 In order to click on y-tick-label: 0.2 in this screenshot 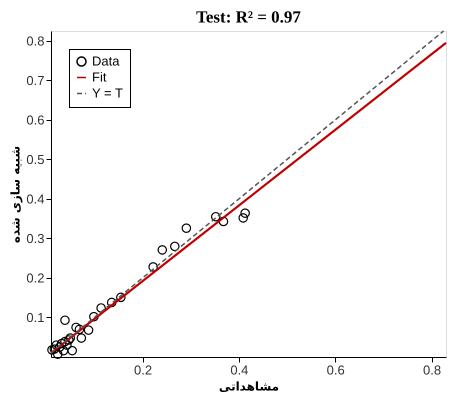, I will do `click(35, 278)`.